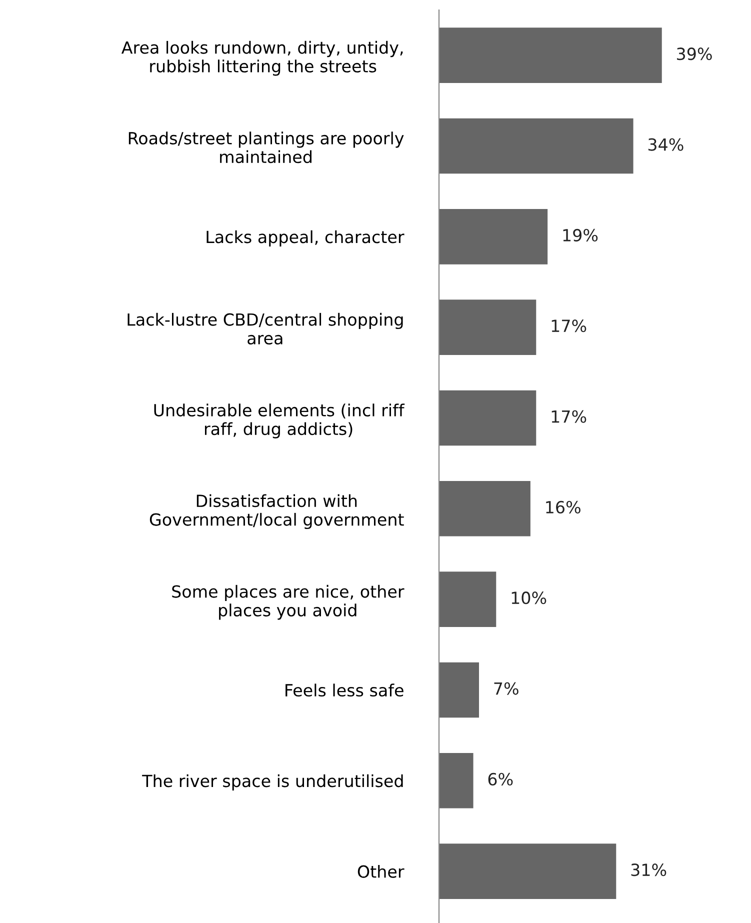 Image resolution: width=751 pixels, height=923 pixels. I want to click on data-label: 16%, so click(563, 507).